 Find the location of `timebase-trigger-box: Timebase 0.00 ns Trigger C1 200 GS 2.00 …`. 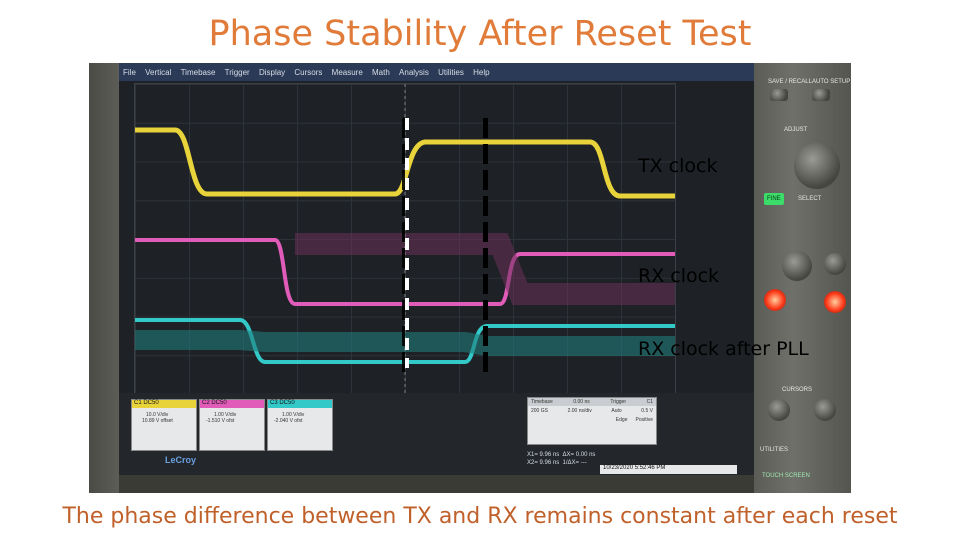

timebase-trigger-box: Timebase 0.00 ns Trigger C1 200 GS 2.00 … is located at coordinates (592, 421).